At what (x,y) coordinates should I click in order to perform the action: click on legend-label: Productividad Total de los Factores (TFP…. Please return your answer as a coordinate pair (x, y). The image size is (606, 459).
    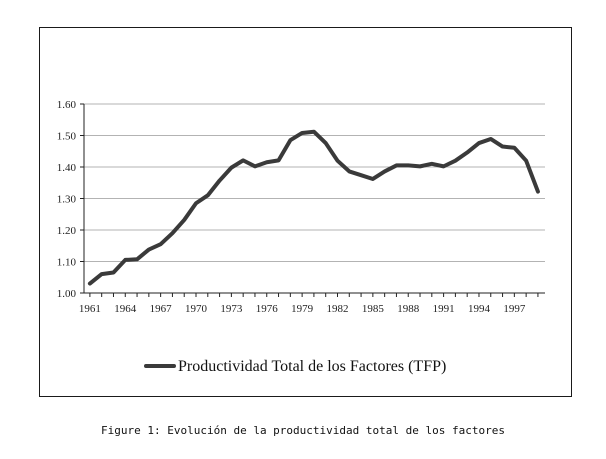
    Looking at the image, I should click on (312, 366).